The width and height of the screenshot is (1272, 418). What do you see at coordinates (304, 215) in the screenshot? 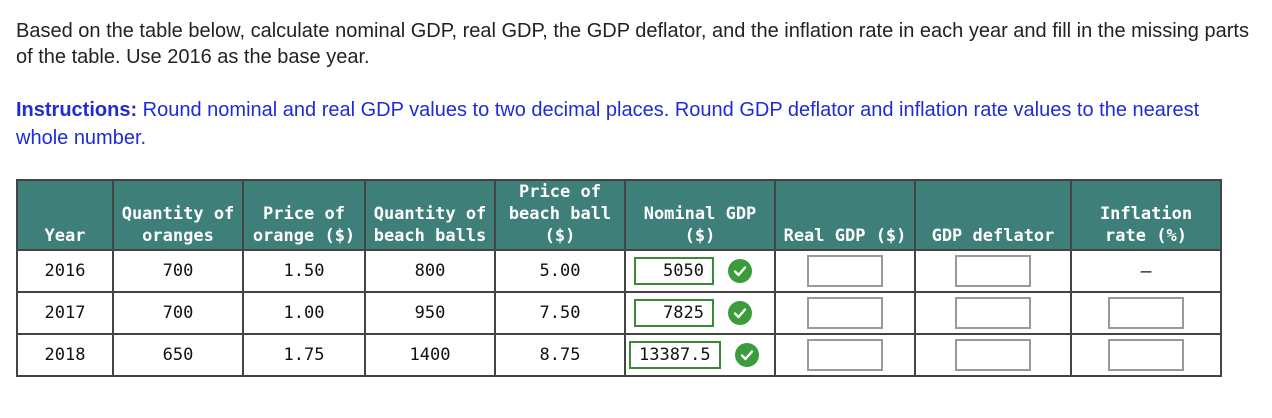
I see `header-price-orange: Price of orange ($)` at bounding box center [304, 215].